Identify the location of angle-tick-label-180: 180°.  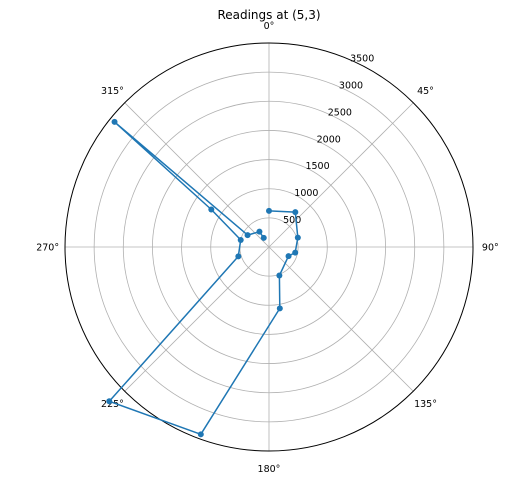
(269, 469).